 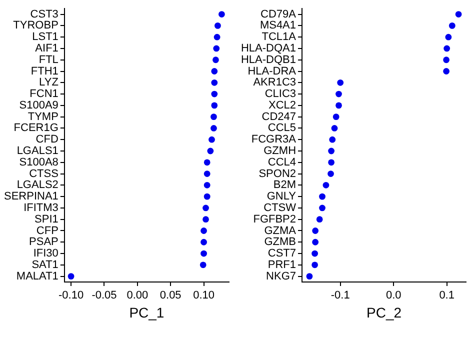 What do you see at coordinates (146, 312) in the screenshot?
I see `x-axis-title: PC_1` at bounding box center [146, 312].